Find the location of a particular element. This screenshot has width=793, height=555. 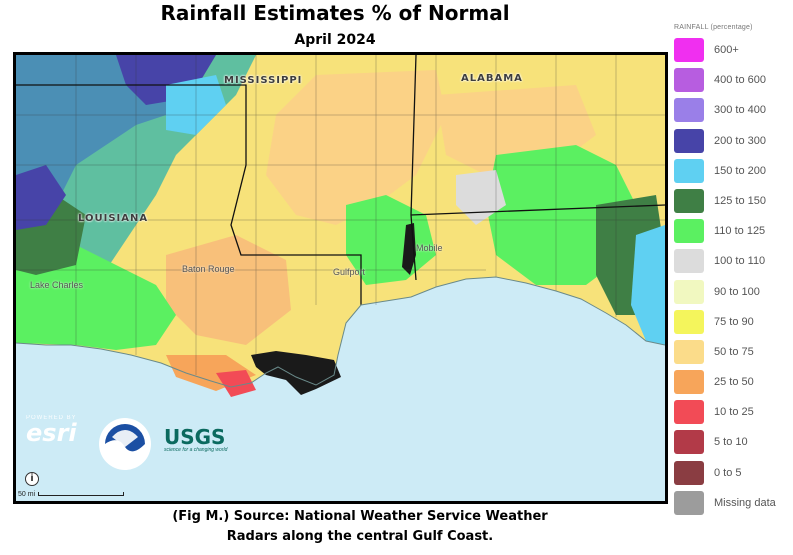

esri-logo: POWERED BY esri is located at coordinates (57, 435).